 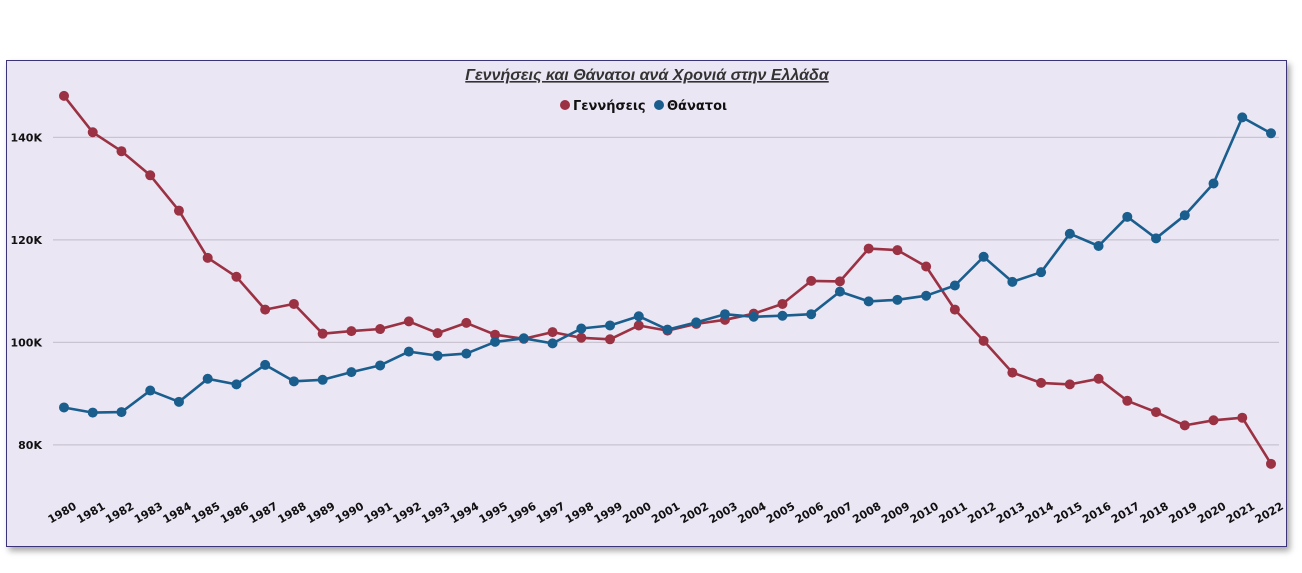 I want to click on x-tick-label: 1999, so click(x=608, y=513).